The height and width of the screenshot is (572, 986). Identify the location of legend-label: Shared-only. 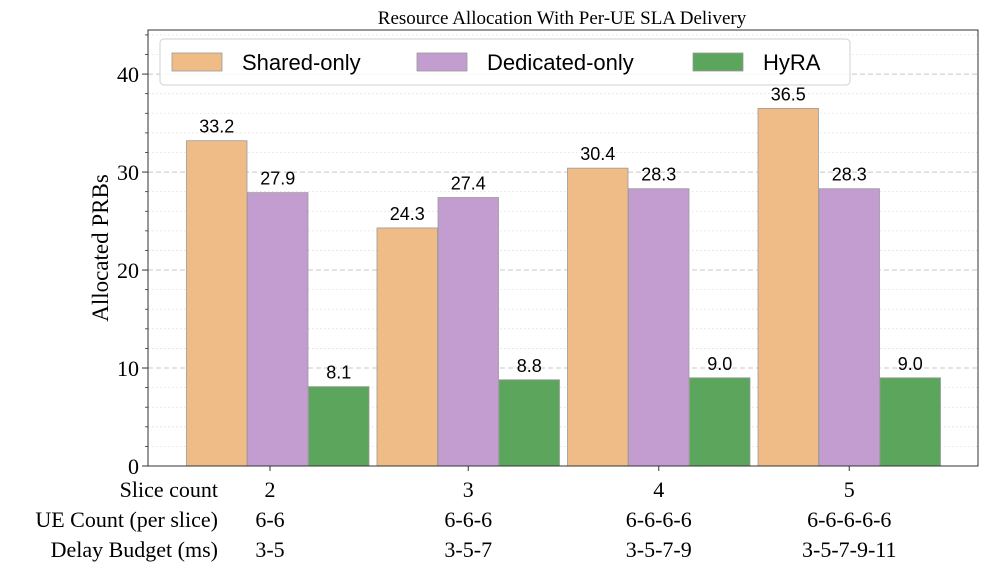
(301, 62).